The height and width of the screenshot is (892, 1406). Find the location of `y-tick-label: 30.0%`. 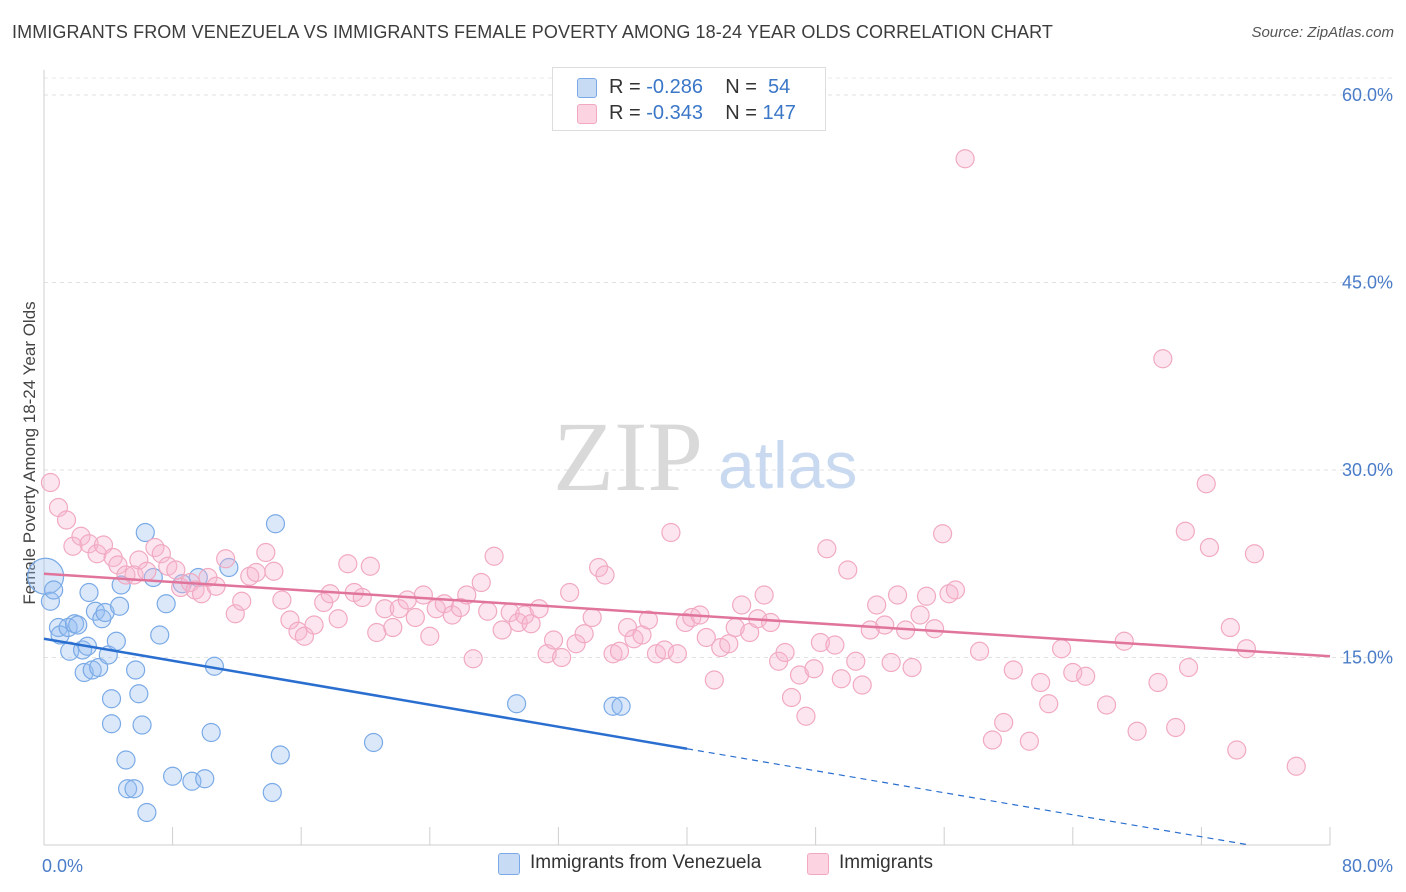

y-tick-label: 30.0% is located at coordinates (1367, 470).